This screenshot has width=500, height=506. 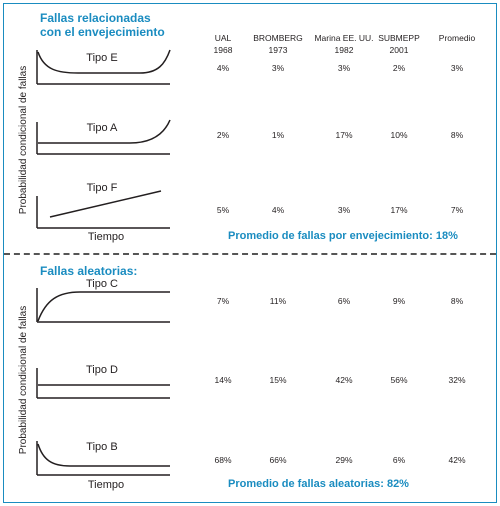 I want to click on bottom-section-title: Fallas aleatorias:, so click(x=89, y=271).